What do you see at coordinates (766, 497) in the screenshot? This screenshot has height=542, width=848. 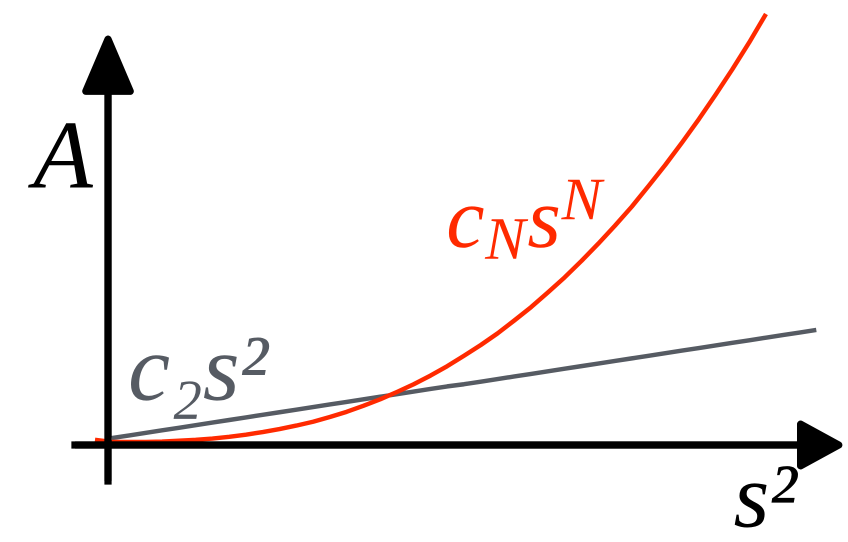 I see `x-axis-title: s²` at bounding box center [766, 497].